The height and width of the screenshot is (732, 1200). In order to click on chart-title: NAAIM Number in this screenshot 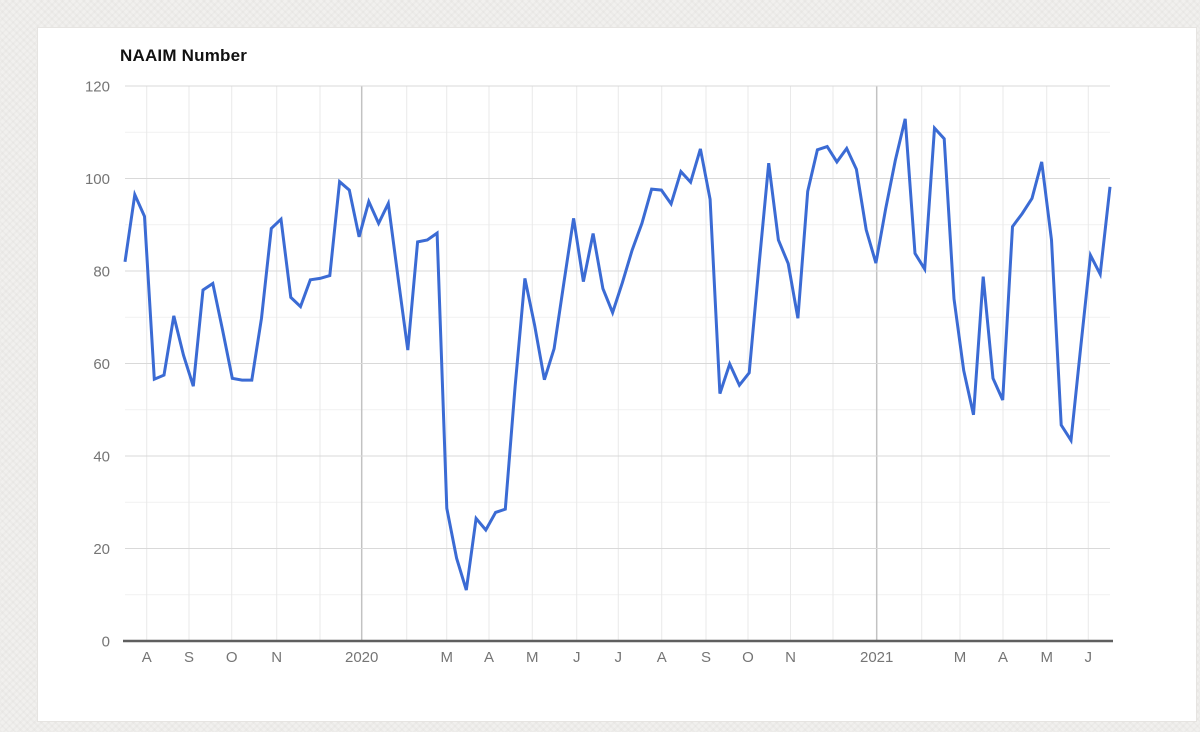, I will do `click(184, 55)`.